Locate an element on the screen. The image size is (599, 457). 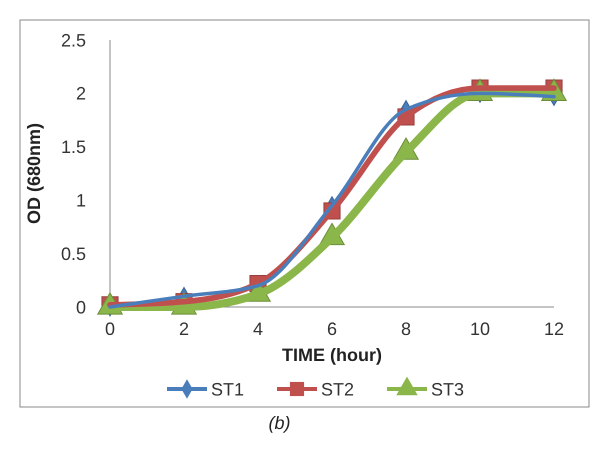
x-tick-label: 2 is located at coordinates (184, 329).